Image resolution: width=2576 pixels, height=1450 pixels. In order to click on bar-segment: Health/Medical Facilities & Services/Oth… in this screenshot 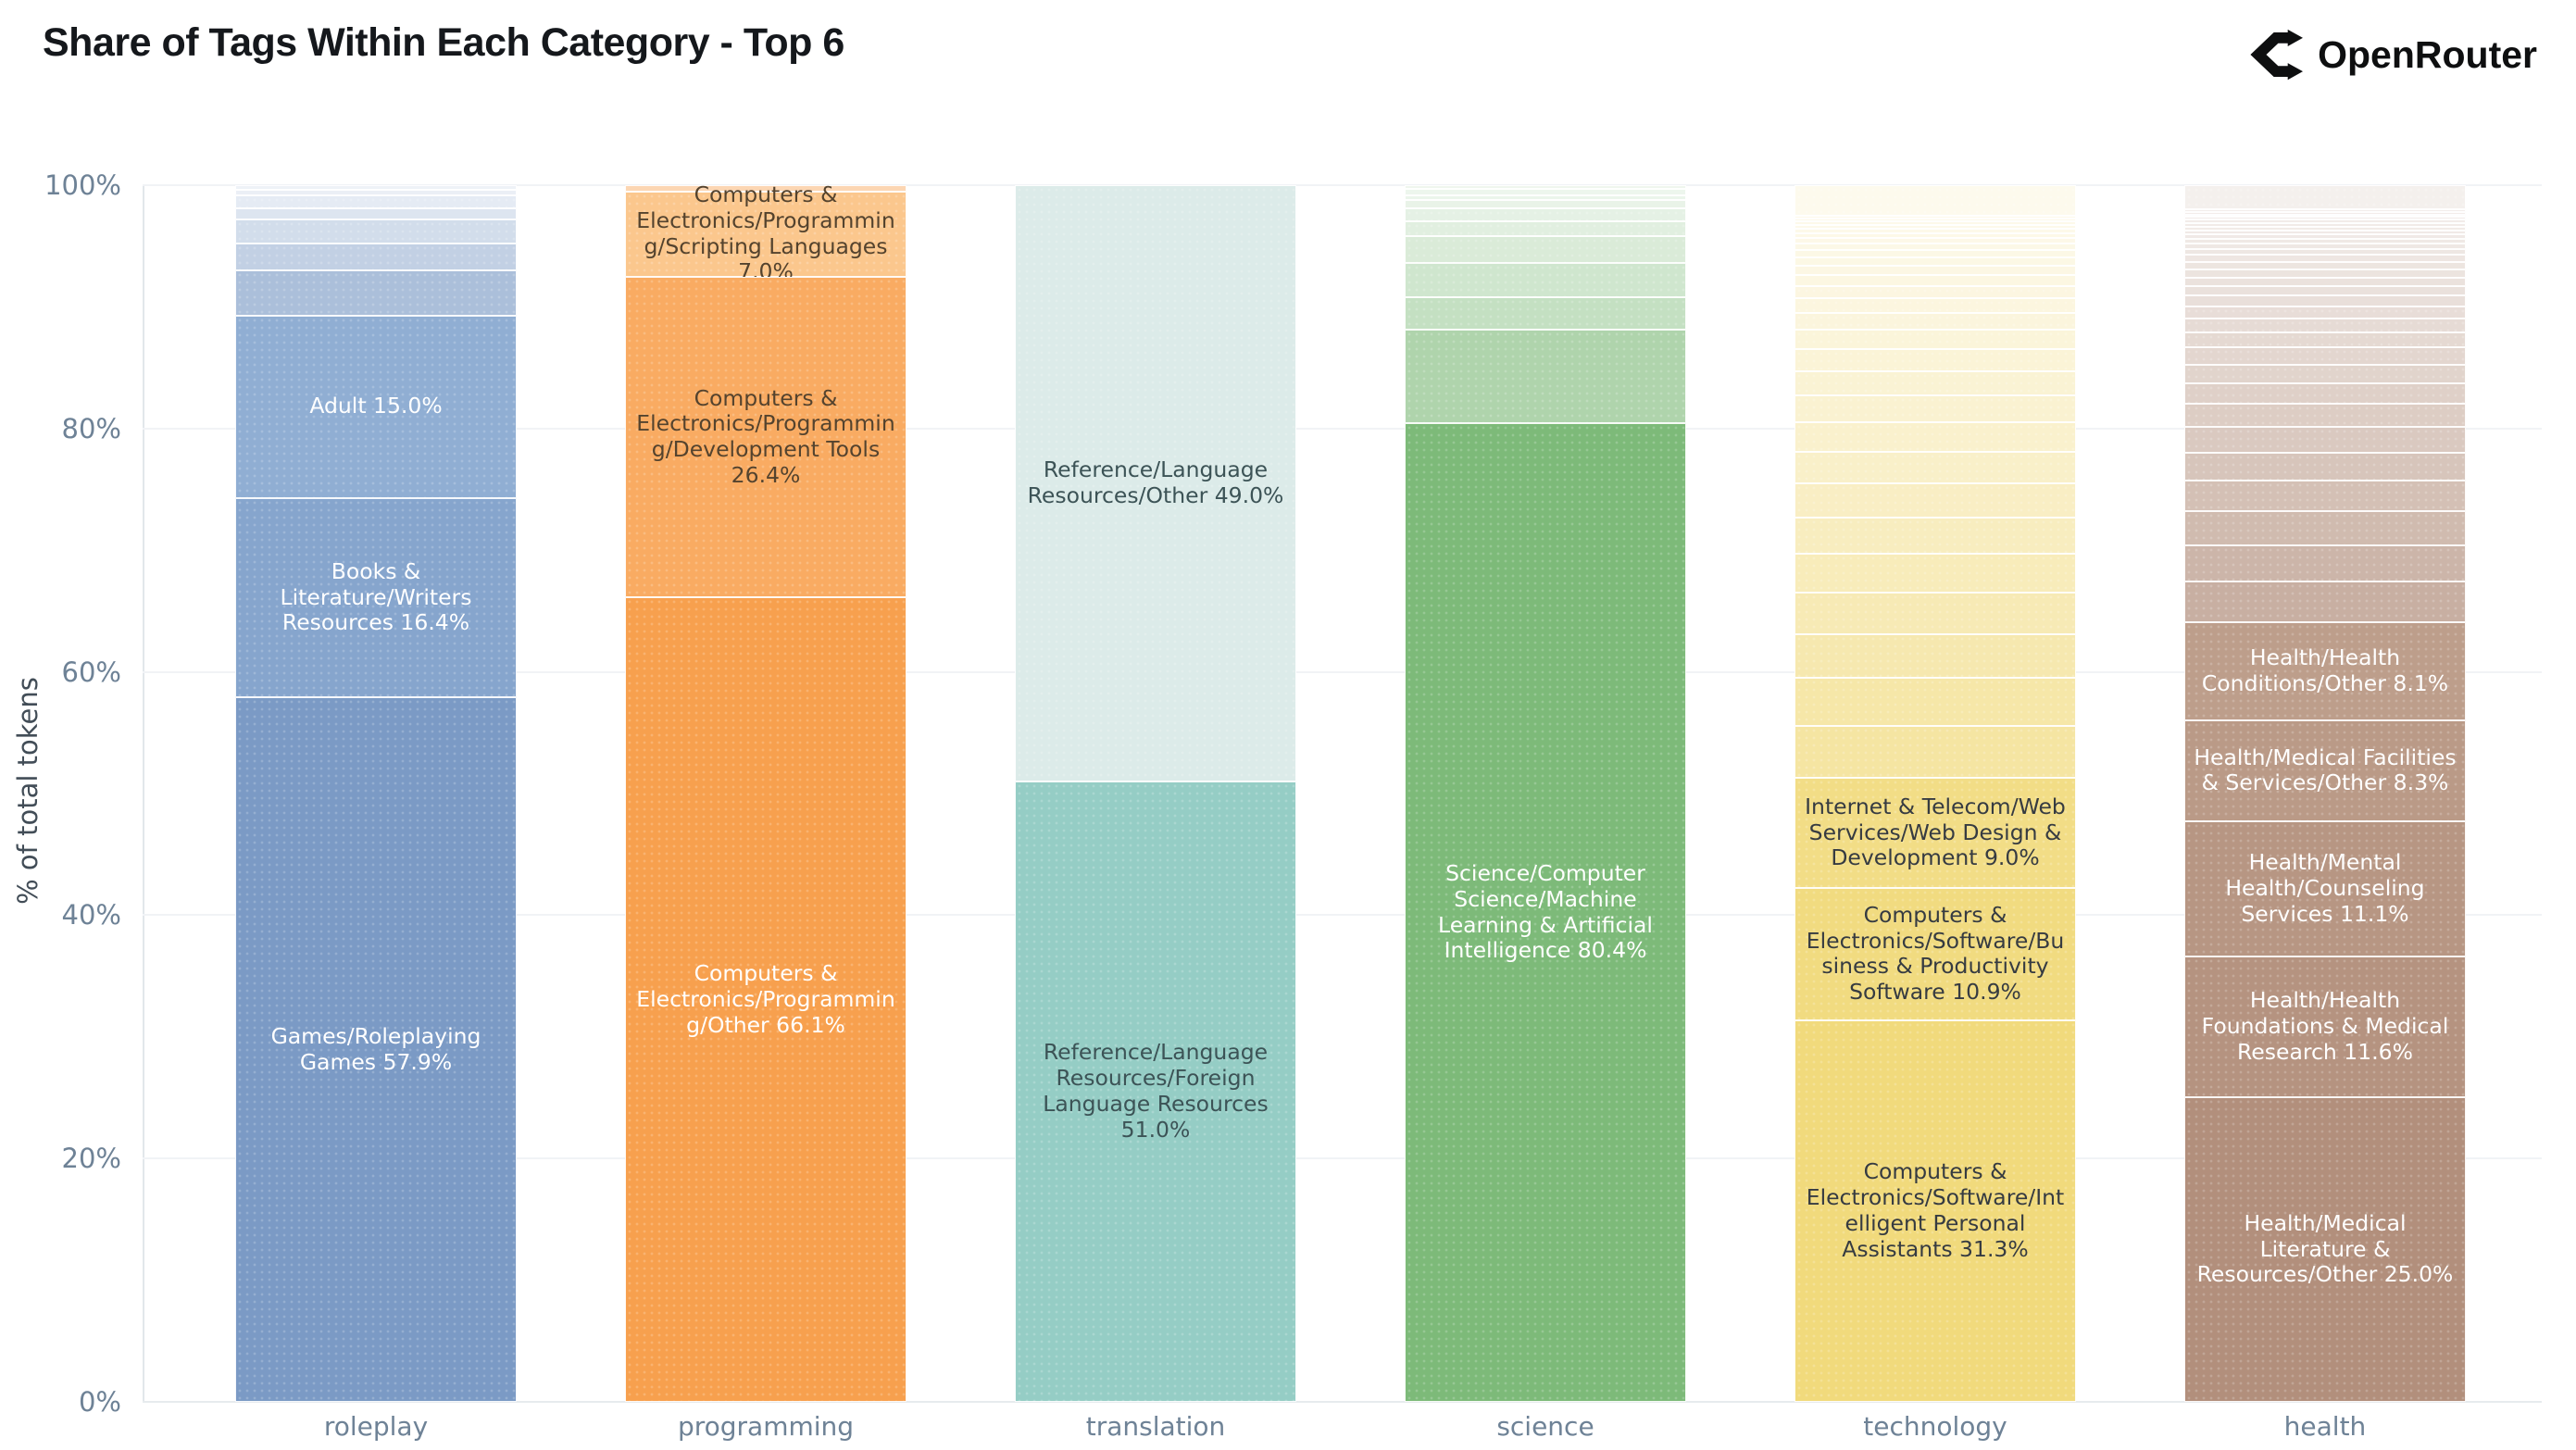, I will do `click(2325, 770)`.